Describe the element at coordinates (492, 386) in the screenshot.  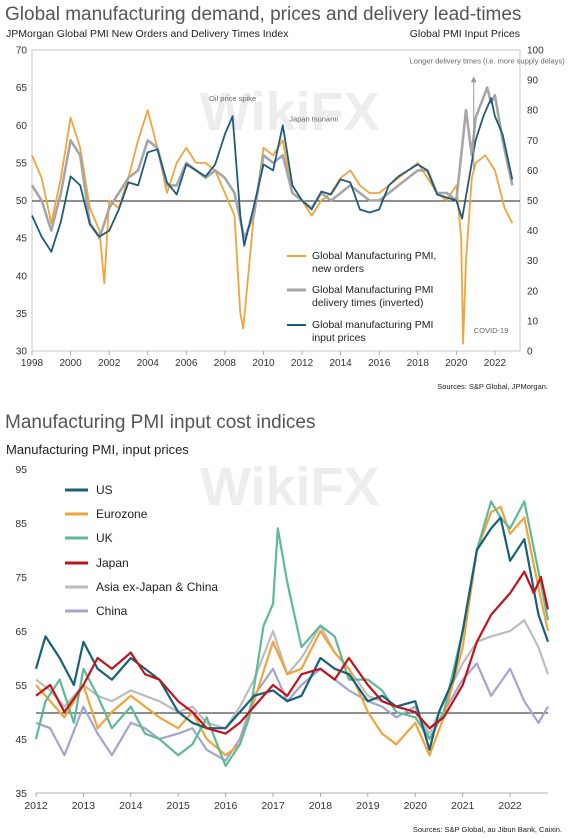
I see `chart-1-source: Sources: S&P Global, JPMorgan.` at that location.